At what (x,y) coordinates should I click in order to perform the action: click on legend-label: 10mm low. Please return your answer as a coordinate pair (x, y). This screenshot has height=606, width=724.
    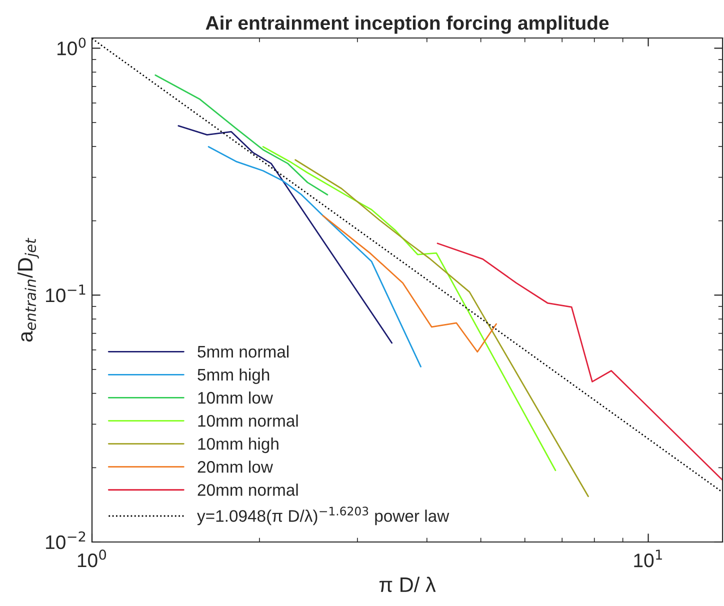
    Looking at the image, I should click on (235, 397).